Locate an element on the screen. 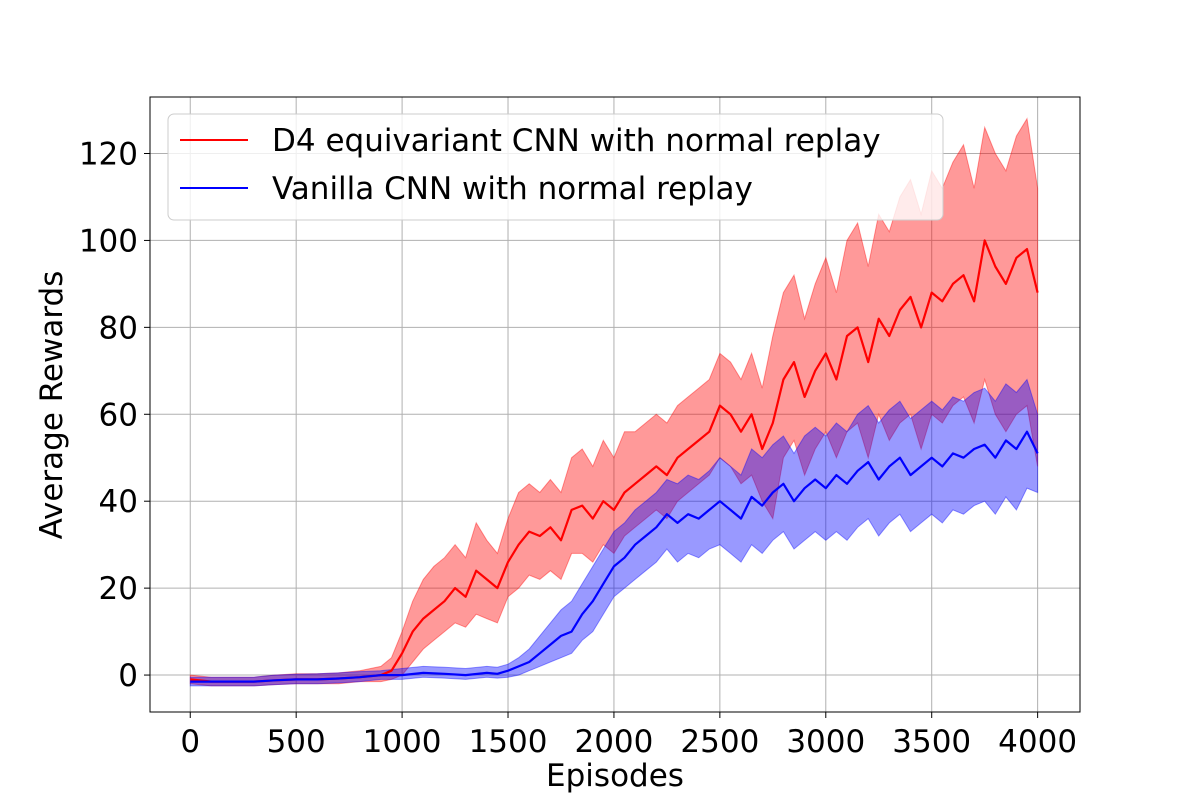  x-tick-label: 0 is located at coordinates (190, 742).